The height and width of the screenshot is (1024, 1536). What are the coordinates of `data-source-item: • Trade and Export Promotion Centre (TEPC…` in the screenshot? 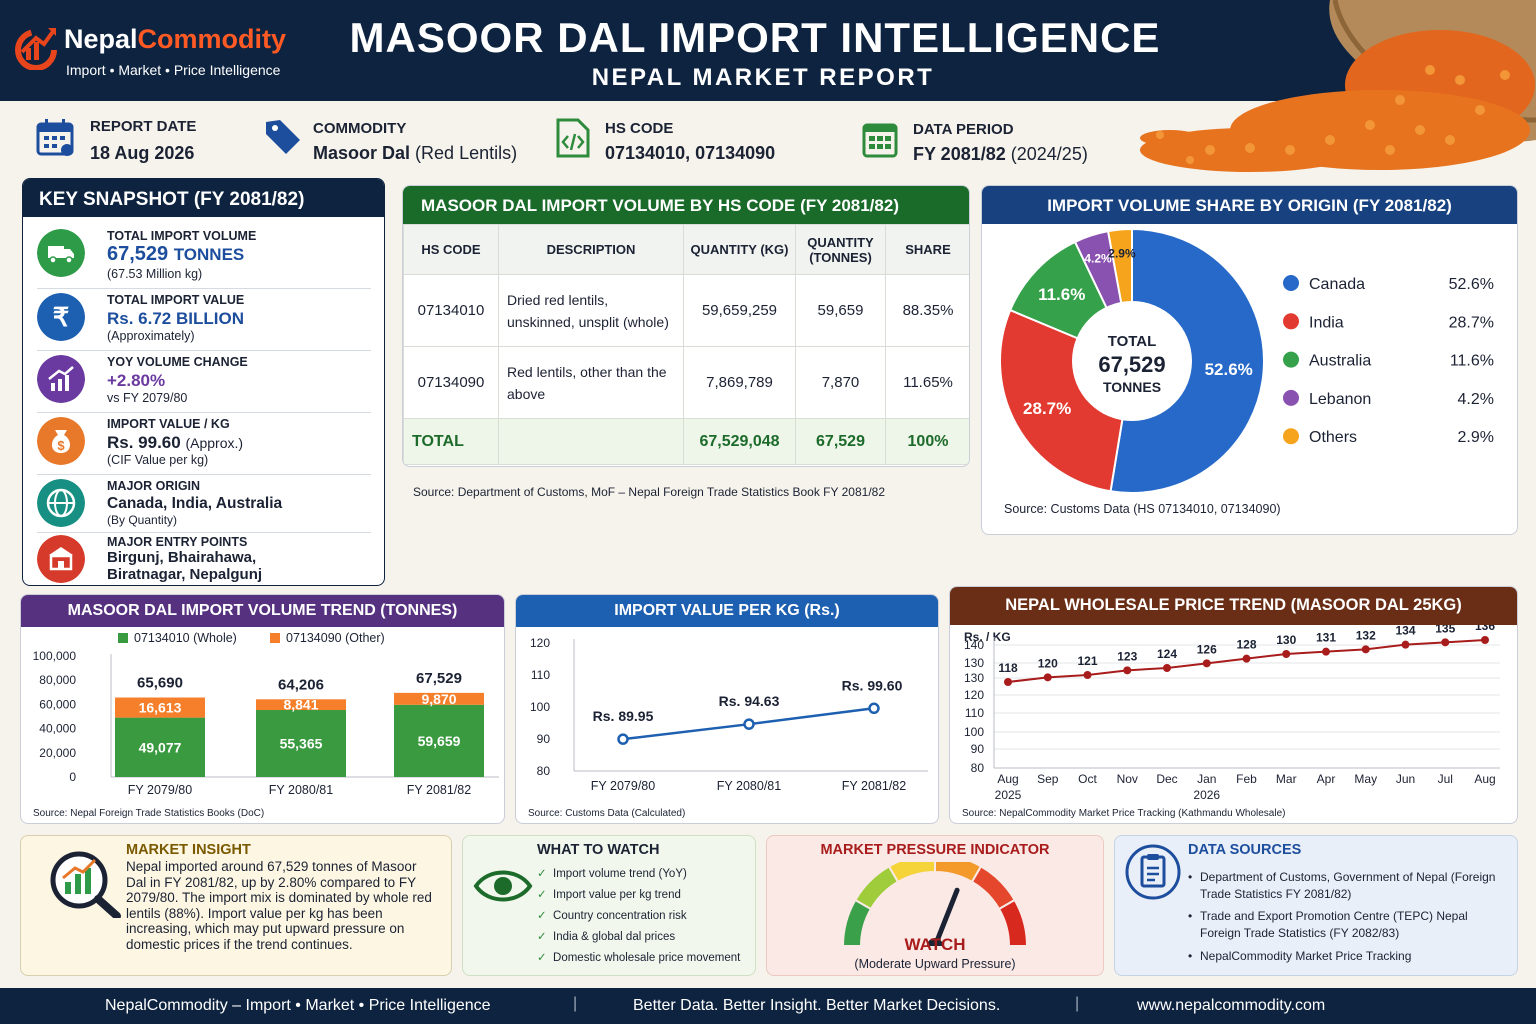 It's located at (1345, 925).